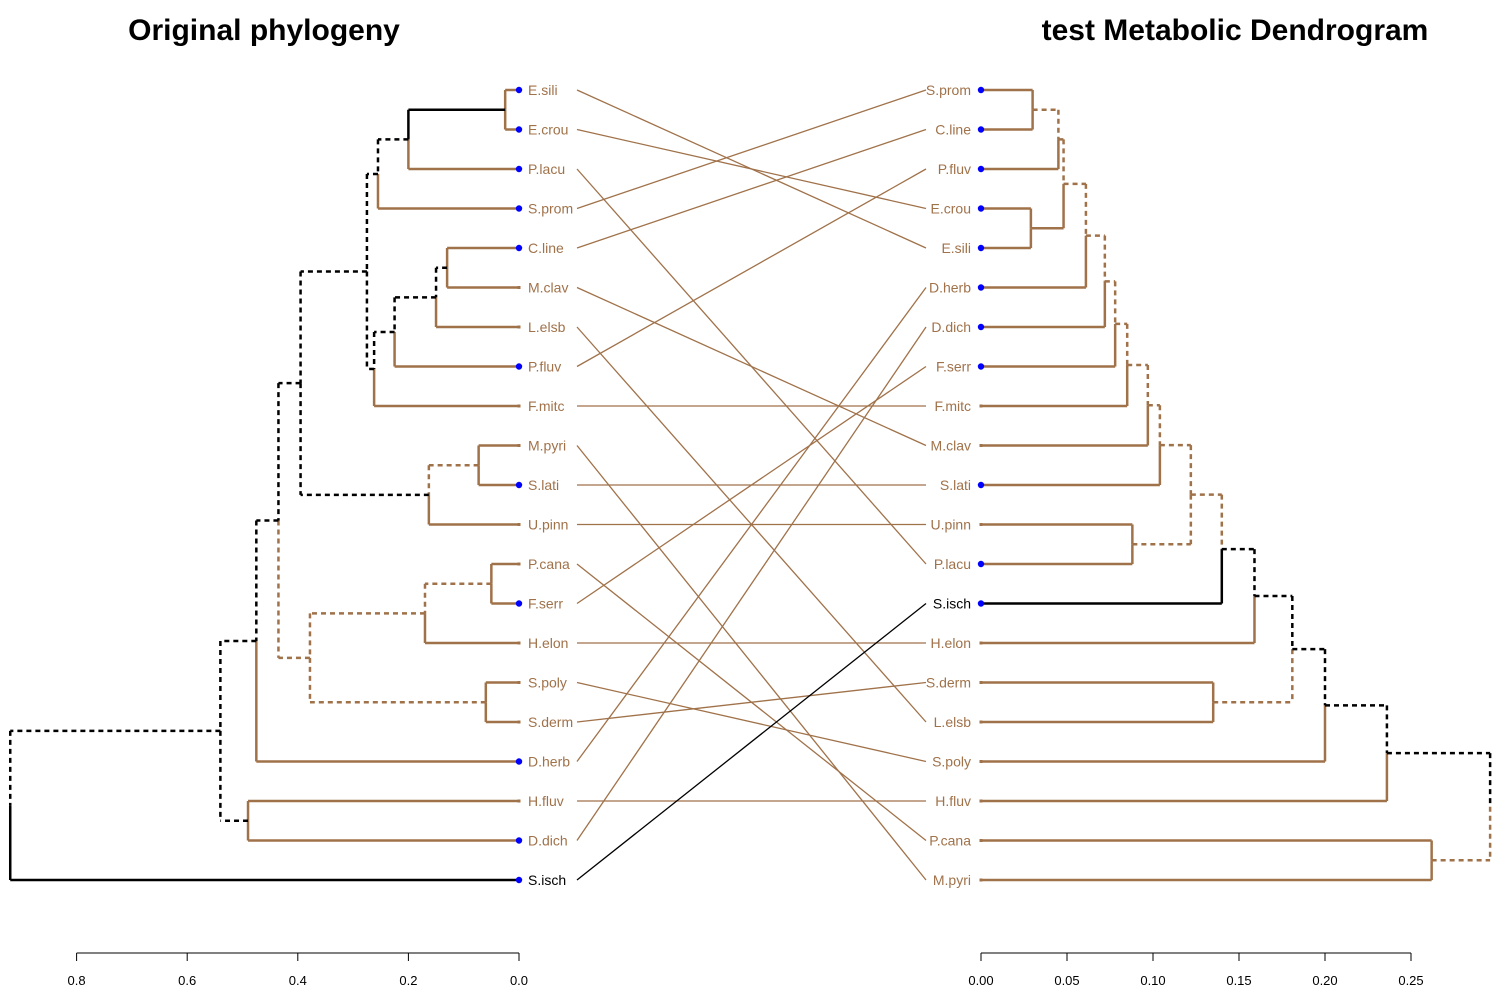  Describe the element at coordinates (549, 564) in the screenshot. I see `left-leaf-label: P.cana` at that location.